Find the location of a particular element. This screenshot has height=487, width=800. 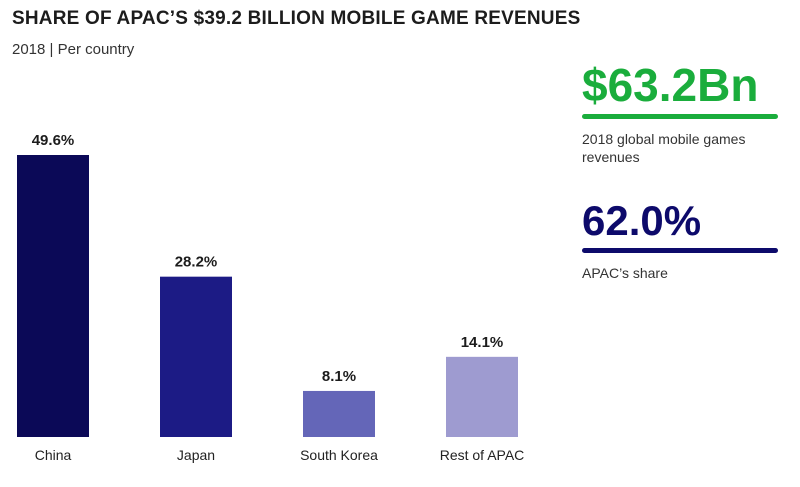

apac-share-stat: 62.0% APAC’s share is located at coordinates (682, 241).